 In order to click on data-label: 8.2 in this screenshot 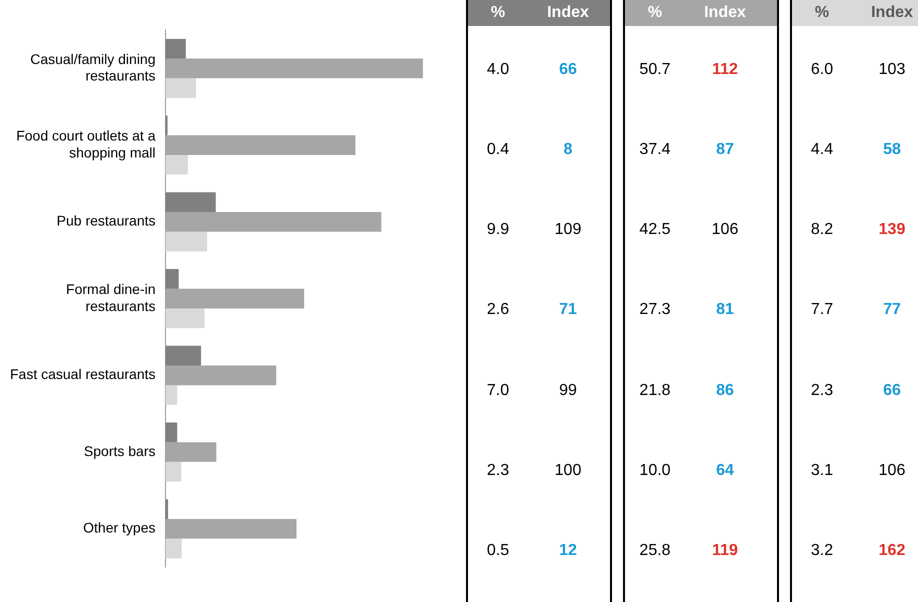, I will do `click(822, 230)`.